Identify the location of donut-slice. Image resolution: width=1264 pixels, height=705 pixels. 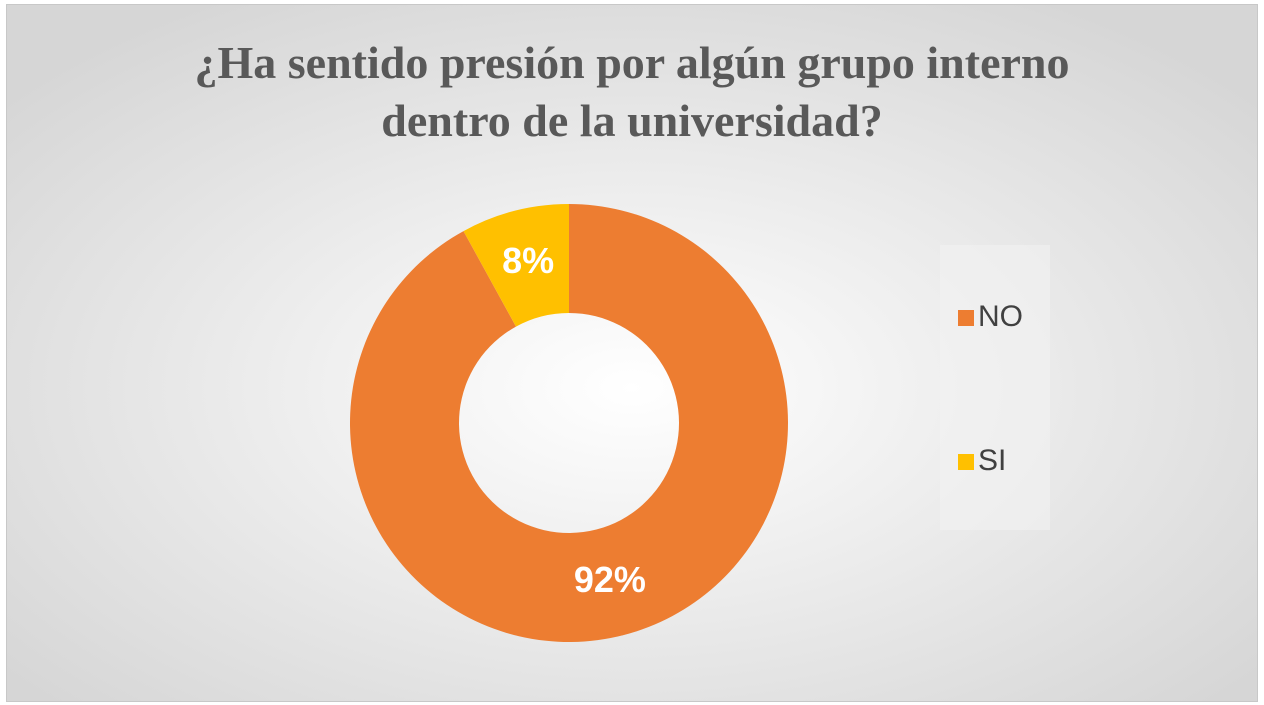
(516, 265).